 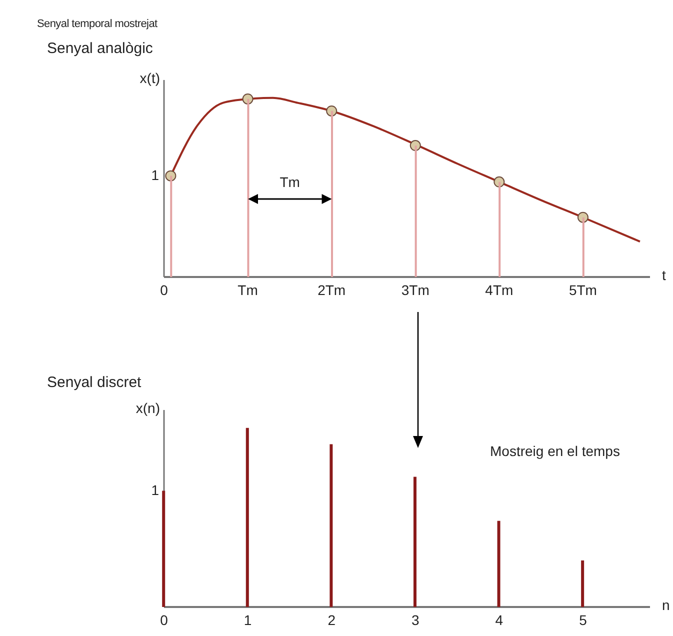 I want to click on x-tick-label: 4, so click(x=499, y=620).